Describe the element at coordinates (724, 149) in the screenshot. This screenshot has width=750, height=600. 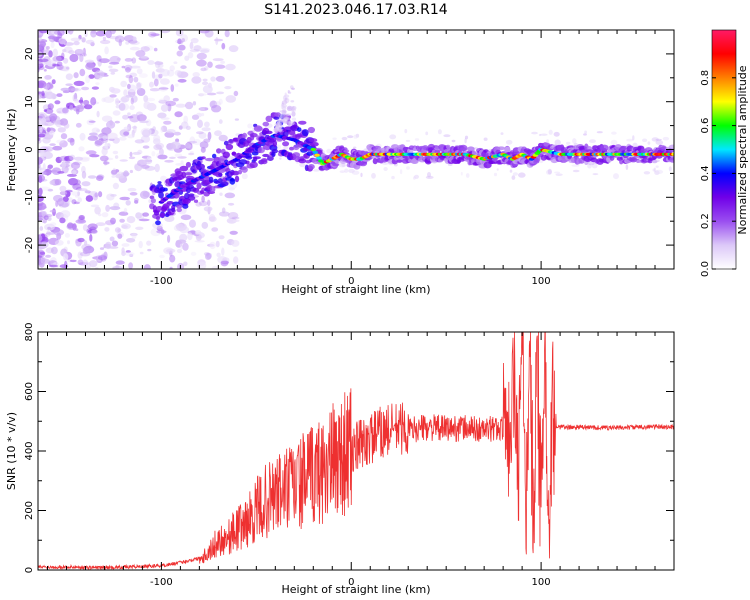
I see `colorbar-gradient` at that location.